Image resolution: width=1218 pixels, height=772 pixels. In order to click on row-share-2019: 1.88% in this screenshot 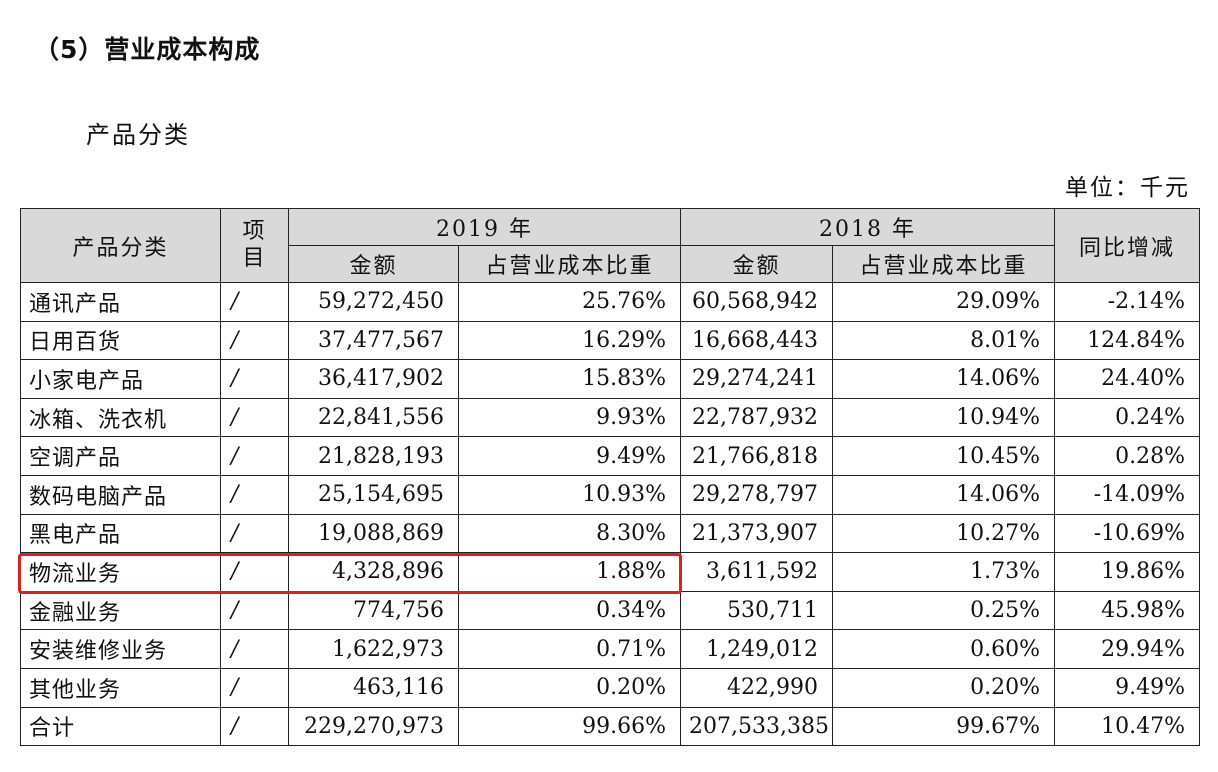, I will do `click(569, 572)`.